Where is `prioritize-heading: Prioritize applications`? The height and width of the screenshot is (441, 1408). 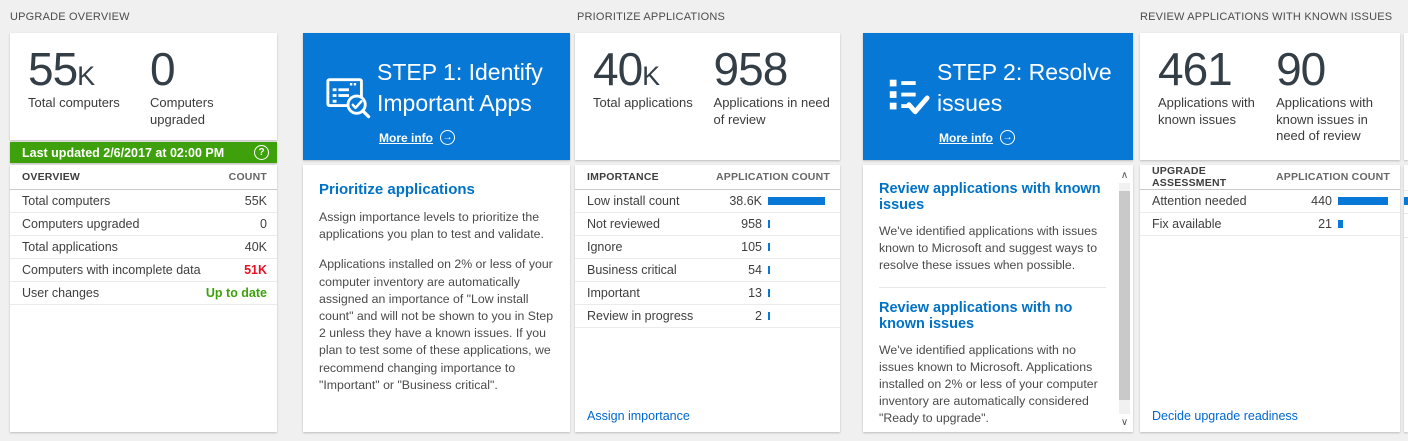
prioritize-heading: Prioritize applications is located at coordinates (397, 189).